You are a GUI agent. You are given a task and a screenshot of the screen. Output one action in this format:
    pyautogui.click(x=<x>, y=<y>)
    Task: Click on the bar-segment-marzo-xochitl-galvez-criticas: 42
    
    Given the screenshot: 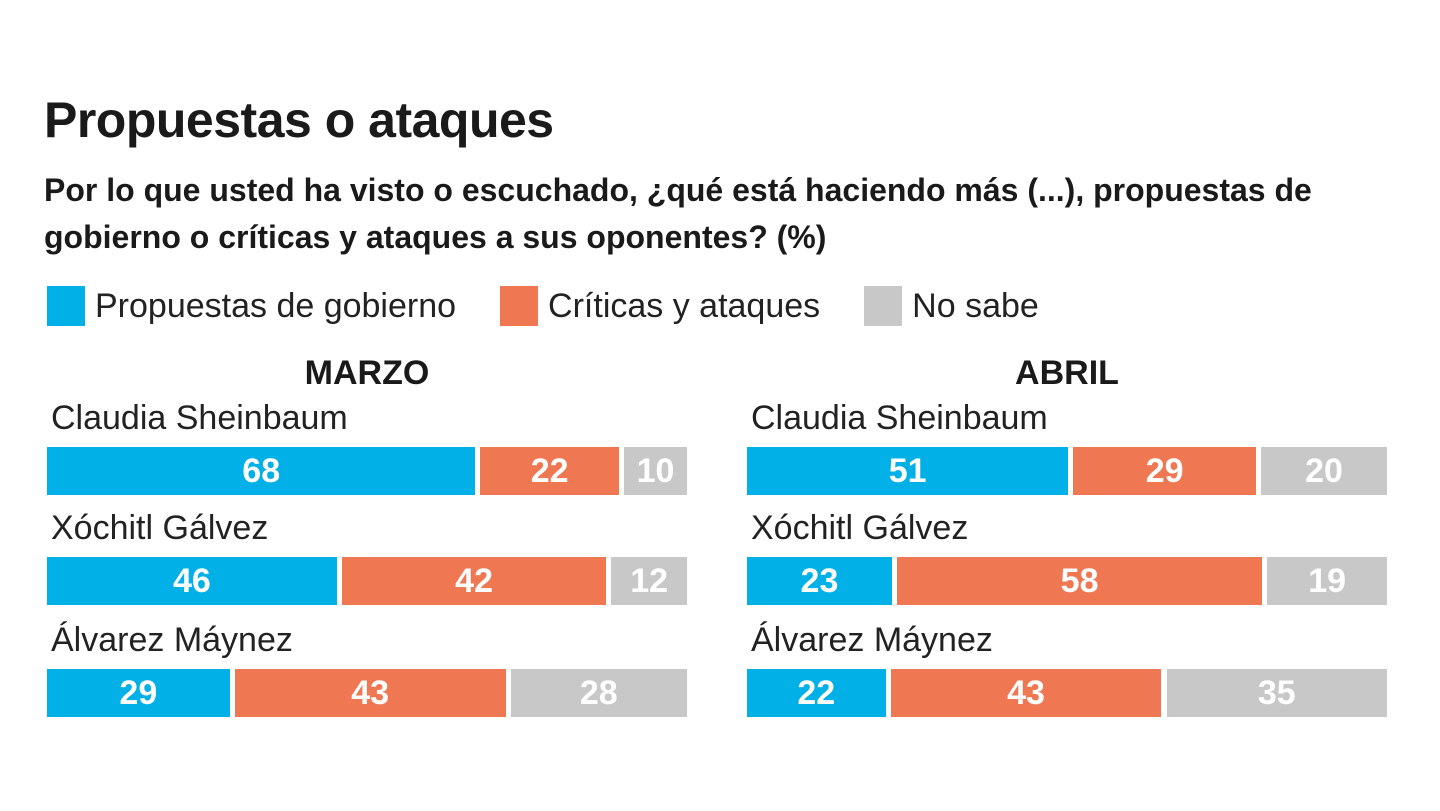 What is the action you would take?
    pyautogui.click(x=474, y=581)
    